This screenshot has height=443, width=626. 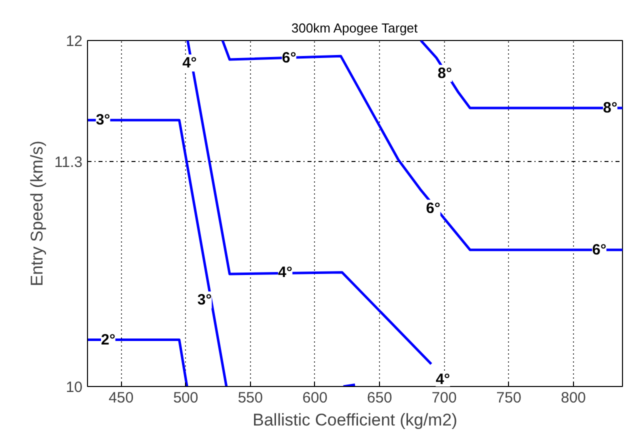 I want to click on x-tick-label: 550, so click(x=250, y=398).